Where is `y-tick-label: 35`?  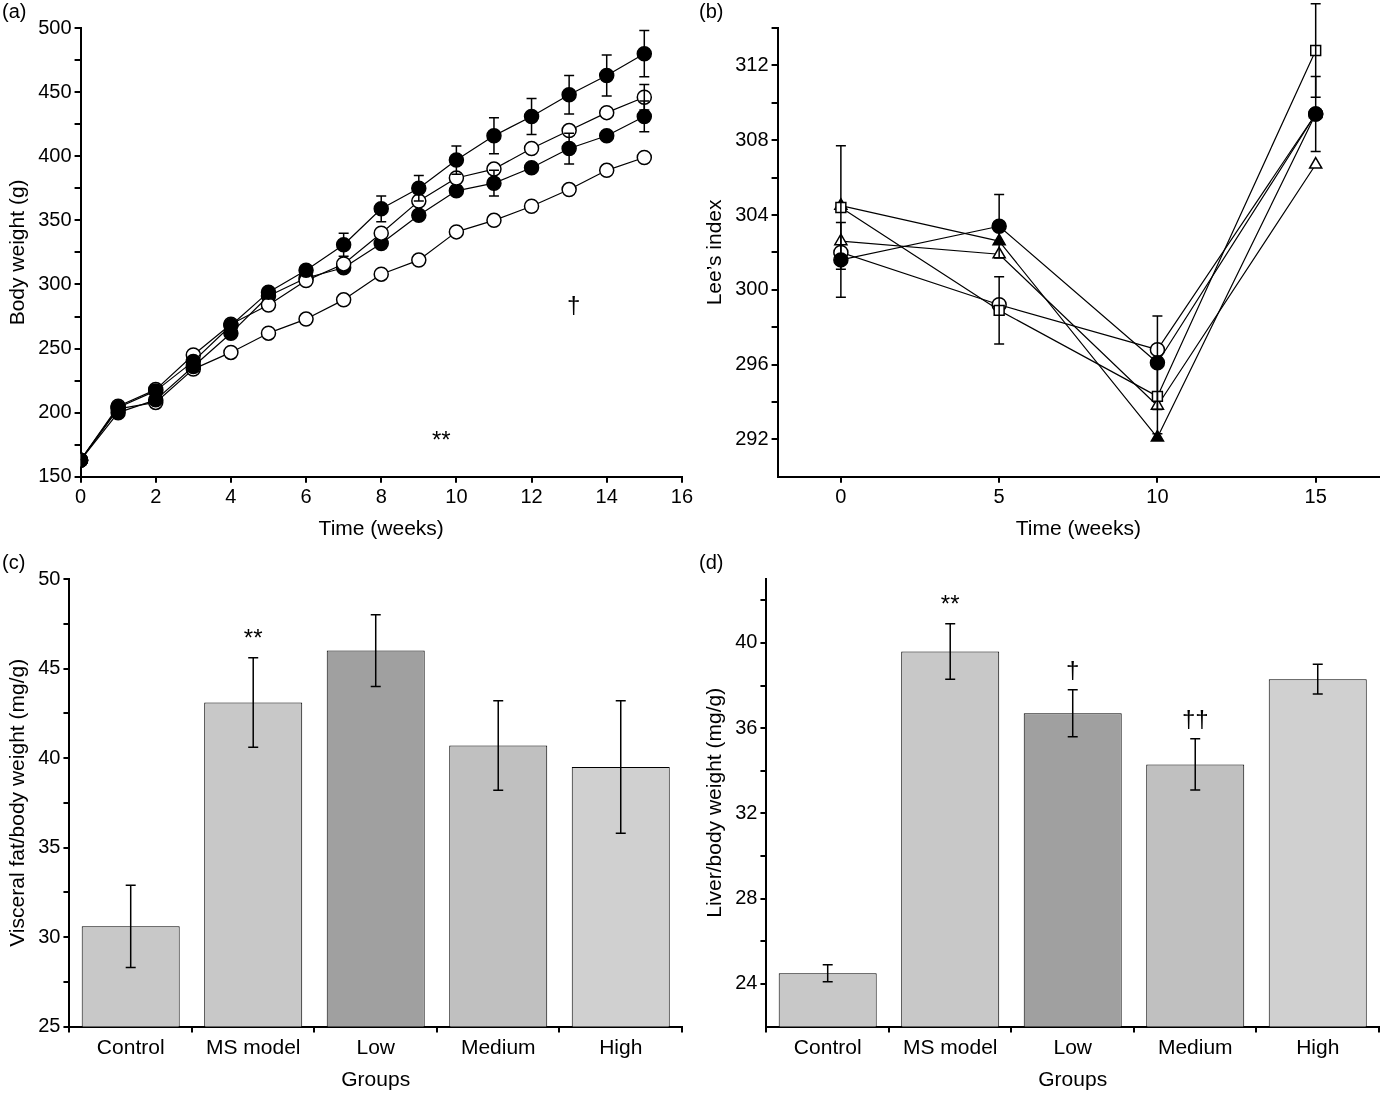 y-tick-label: 35 is located at coordinates (49, 846).